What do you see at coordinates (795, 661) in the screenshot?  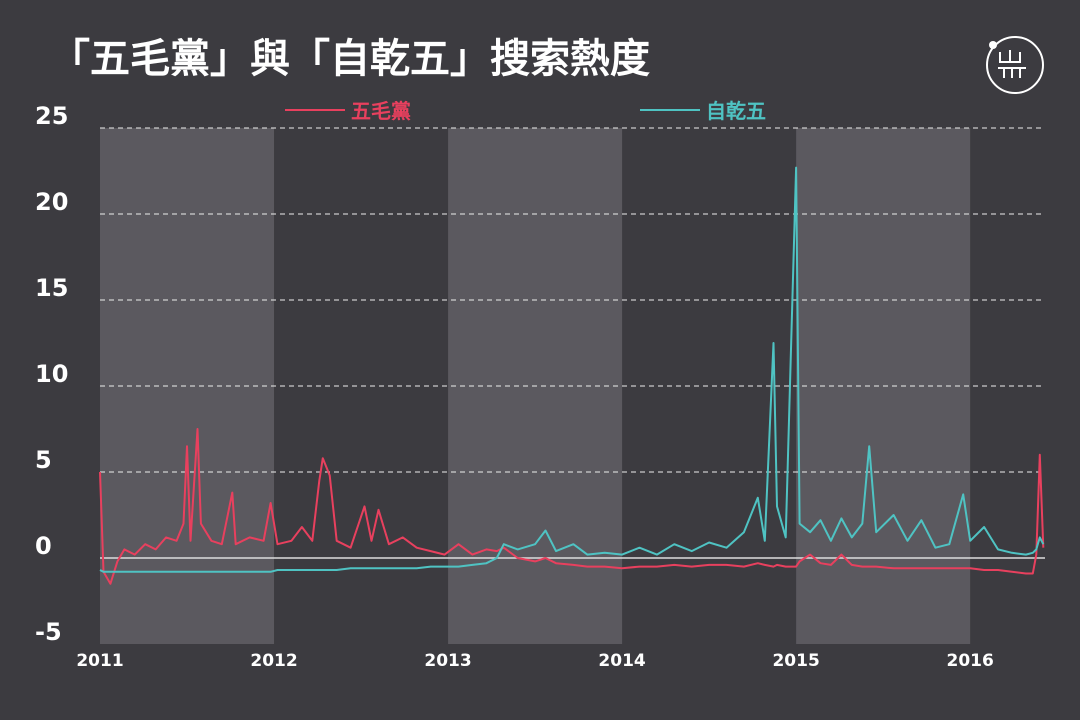 I see `x-tick-label: 2015` at bounding box center [795, 661].